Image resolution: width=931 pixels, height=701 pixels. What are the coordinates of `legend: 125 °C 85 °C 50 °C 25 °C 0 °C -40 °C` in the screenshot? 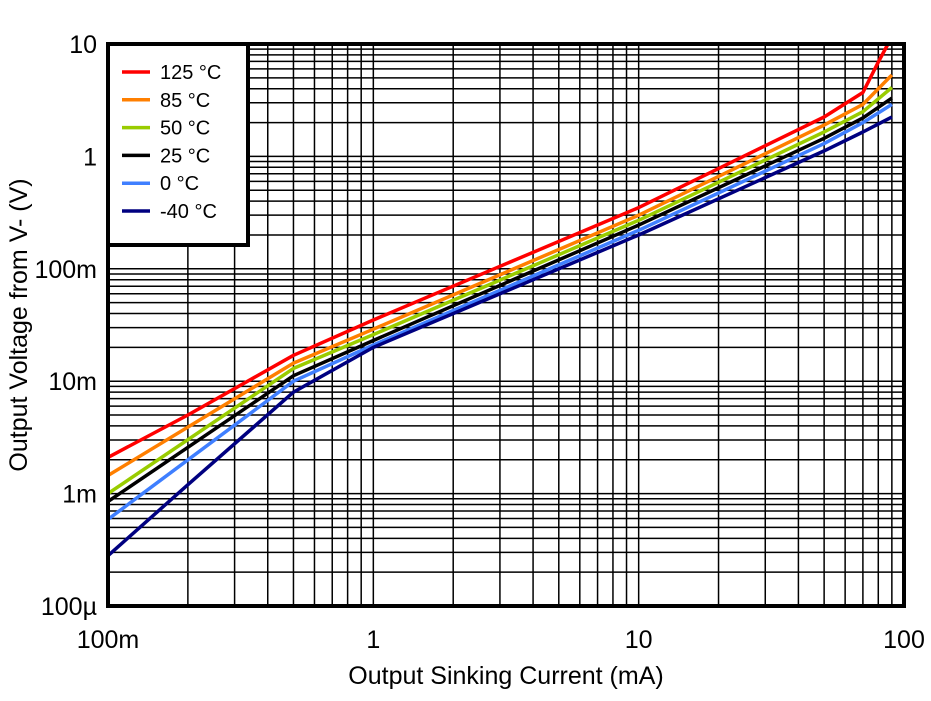 It's located at (178, 144).